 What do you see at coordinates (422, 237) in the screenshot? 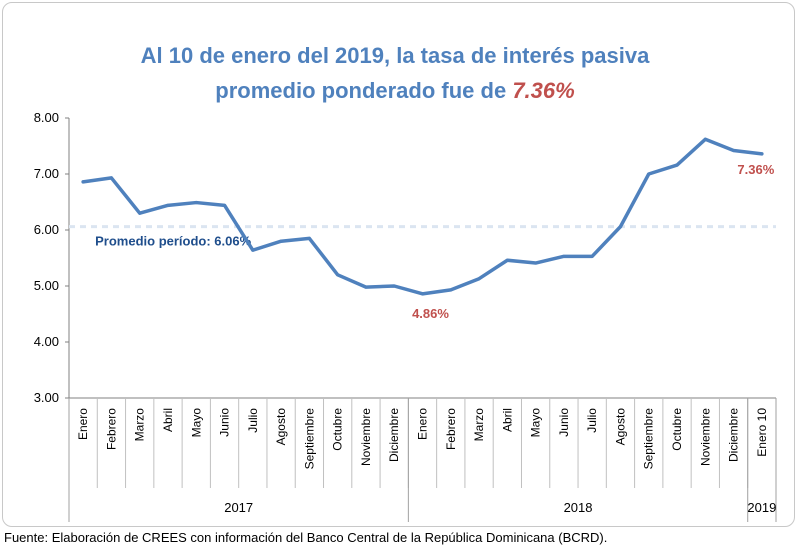
I see `average-line-group: Promedio período: 6.06%` at bounding box center [422, 237].